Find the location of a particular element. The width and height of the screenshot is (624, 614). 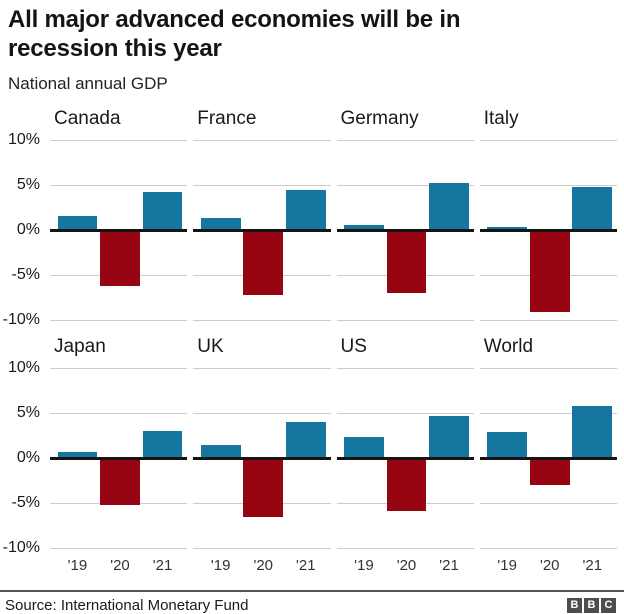

plot-area-germany is located at coordinates (405, 230).